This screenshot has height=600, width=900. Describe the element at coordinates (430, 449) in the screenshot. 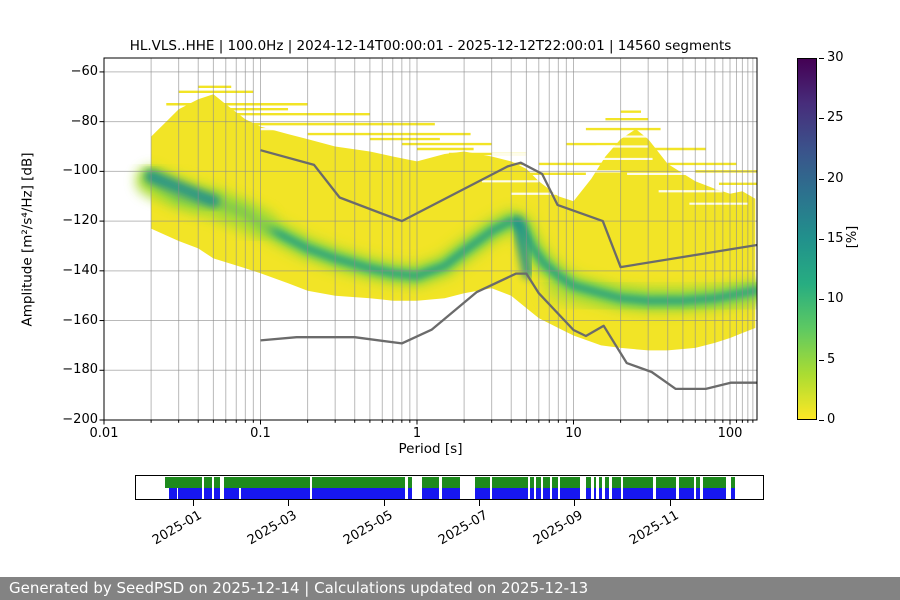

I see `x-axis-label: Period [s]` at that location.